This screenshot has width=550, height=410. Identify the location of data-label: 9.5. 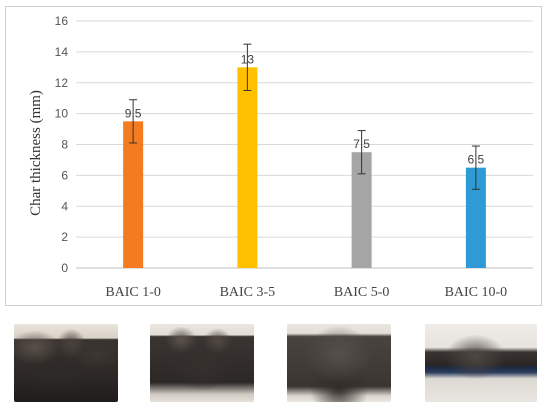
(133, 113).